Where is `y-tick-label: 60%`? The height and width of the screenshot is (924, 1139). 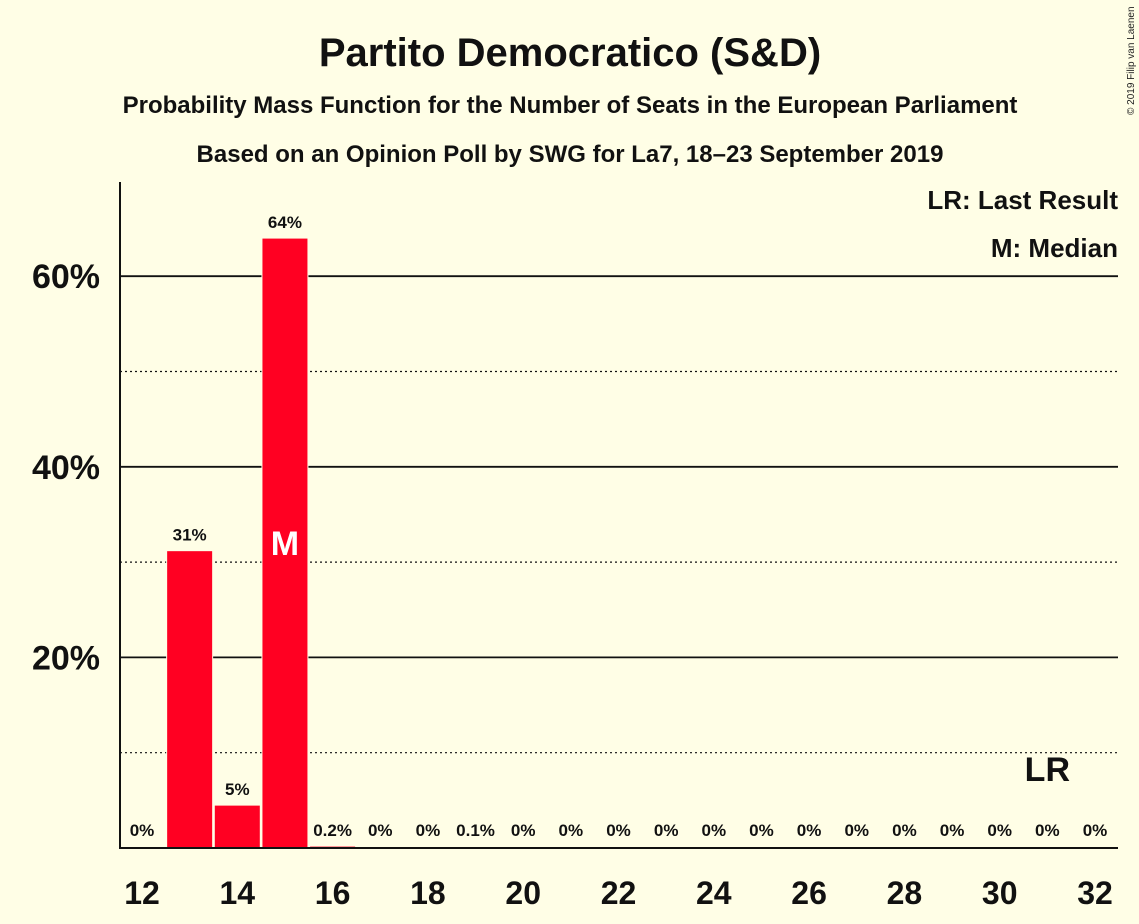 y-tick-label: 60% is located at coordinates (66, 277).